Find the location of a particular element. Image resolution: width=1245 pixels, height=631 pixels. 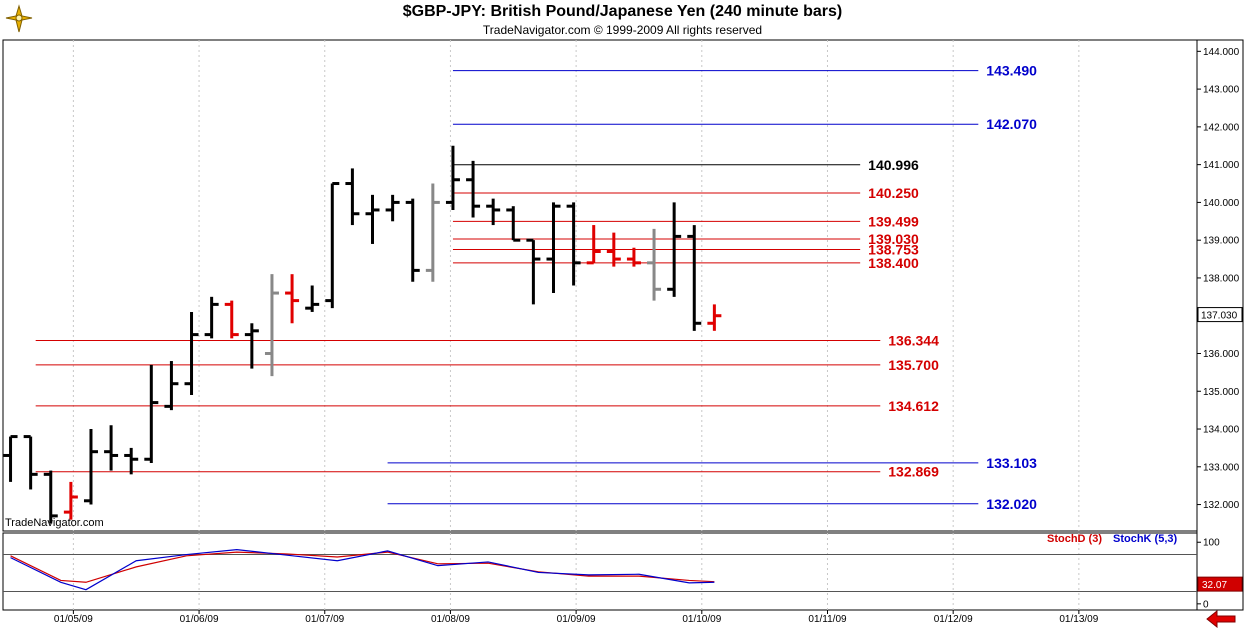

level-label: 139.030 is located at coordinates (893, 239).